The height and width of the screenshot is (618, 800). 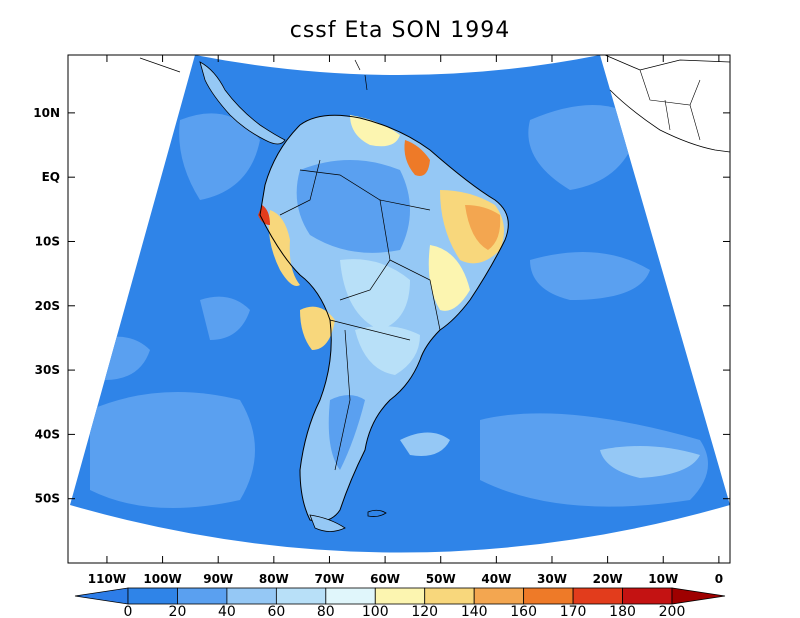 What do you see at coordinates (608, 579) in the screenshot?
I see `lon-label: 20W` at bounding box center [608, 579].